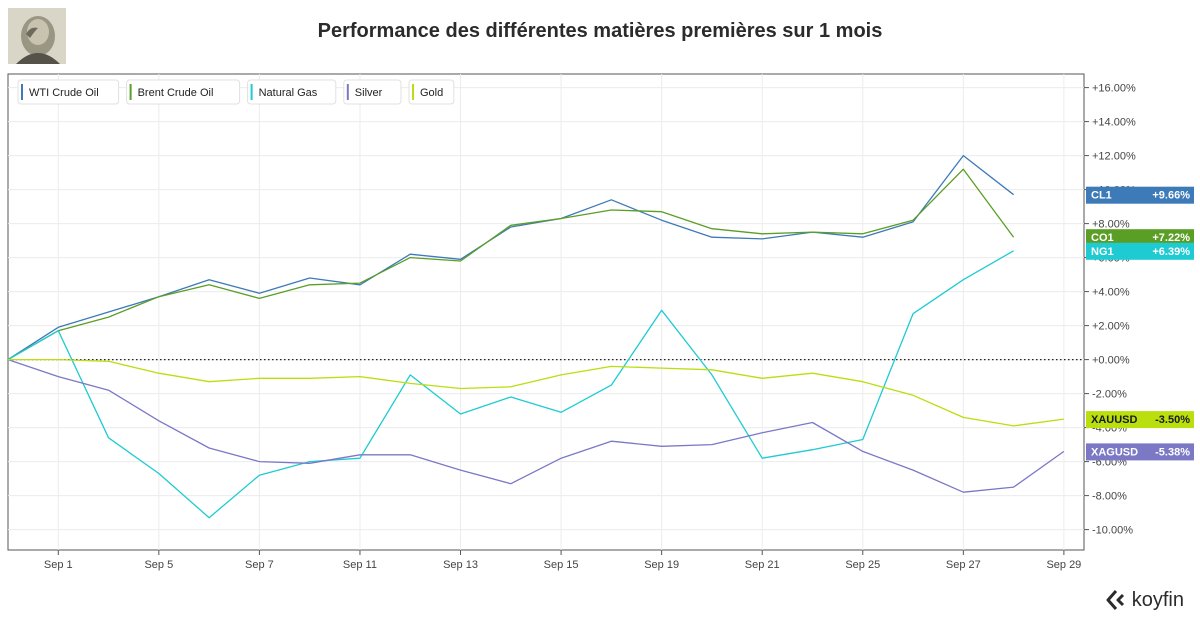  Describe the element at coordinates (1172, 452) in the screenshot. I see `last-value-tag-value: -5.38%` at that location.